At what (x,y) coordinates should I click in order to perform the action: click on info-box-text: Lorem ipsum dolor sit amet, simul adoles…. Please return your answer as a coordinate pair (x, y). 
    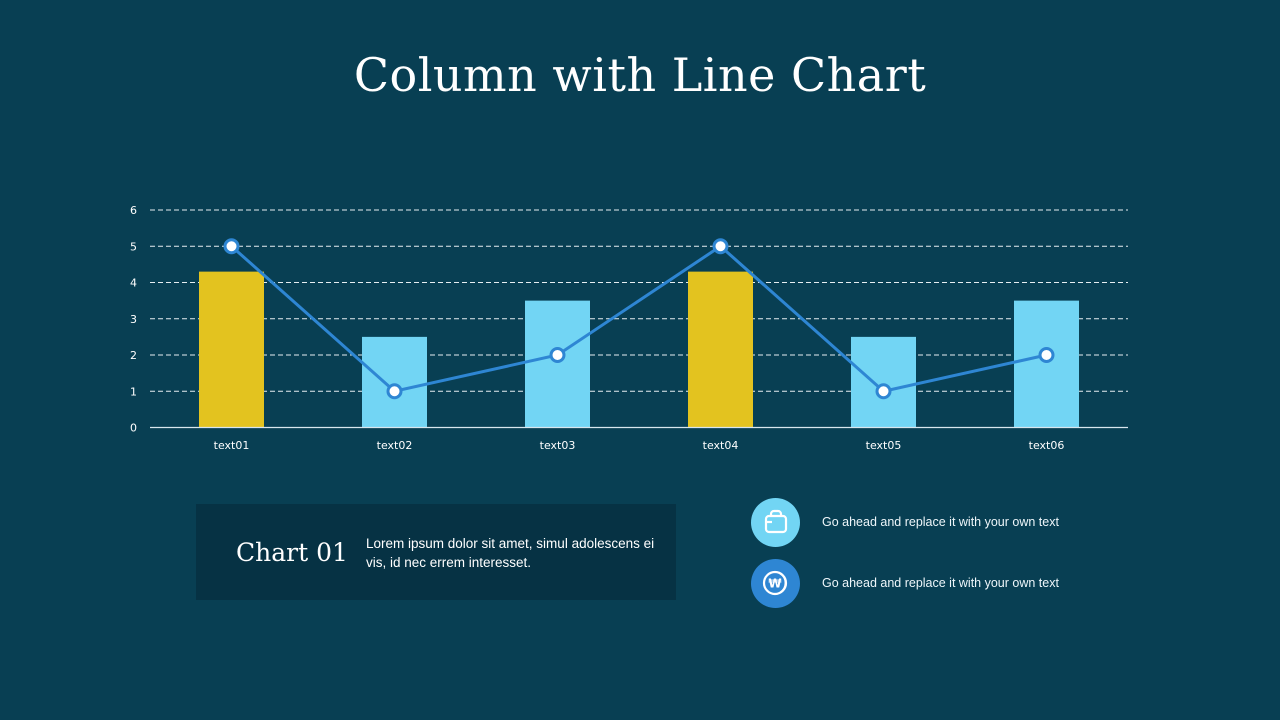
    Looking at the image, I should click on (510, 553).